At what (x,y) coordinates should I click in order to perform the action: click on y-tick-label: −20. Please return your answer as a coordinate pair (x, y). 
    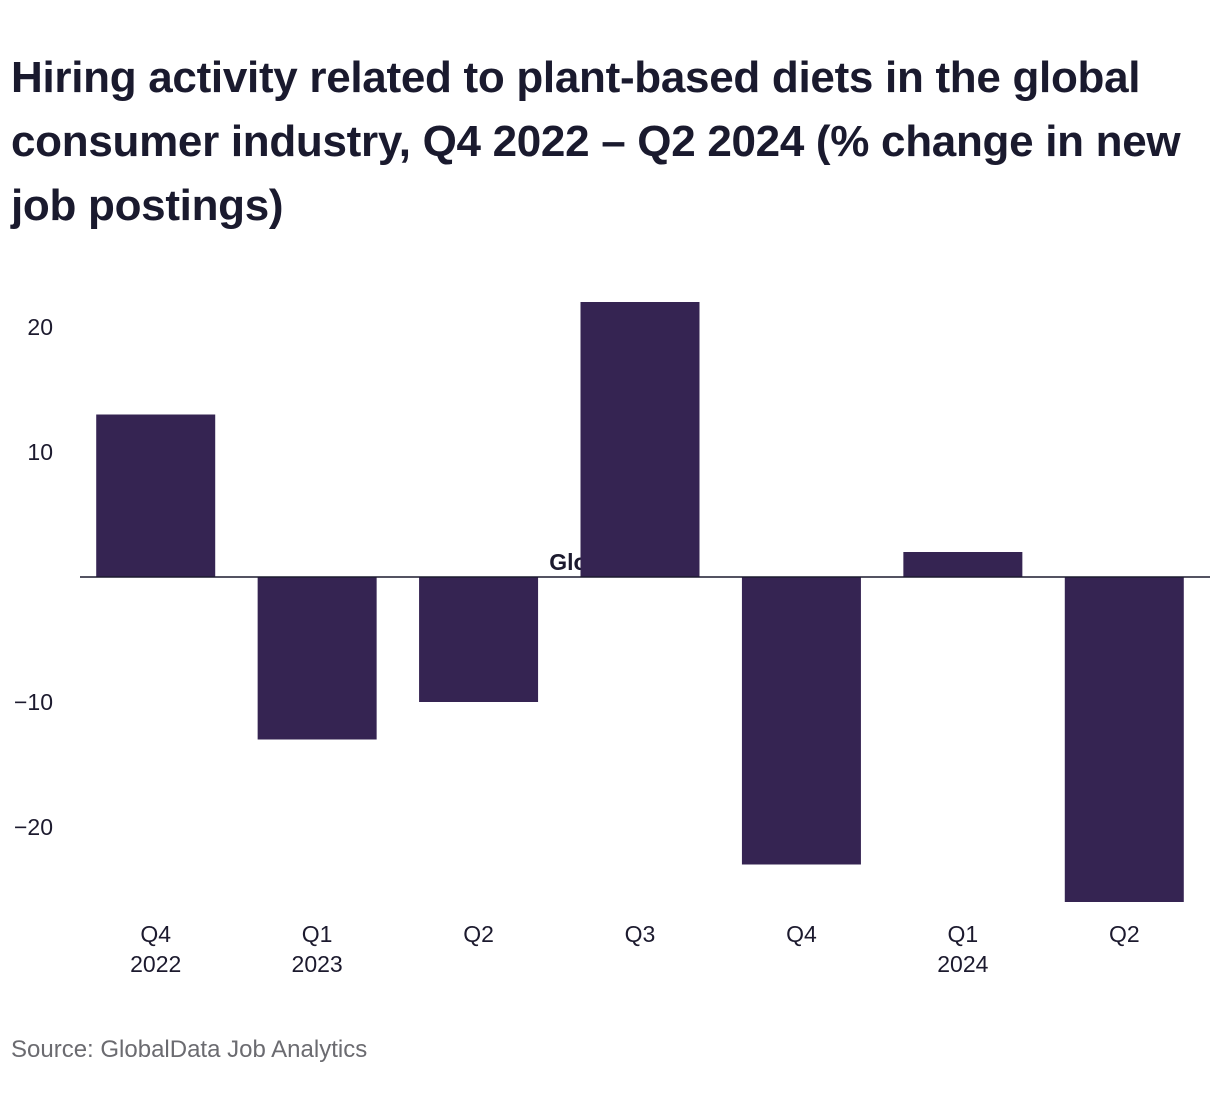
    Looking at the image, I should click on (33, 827).